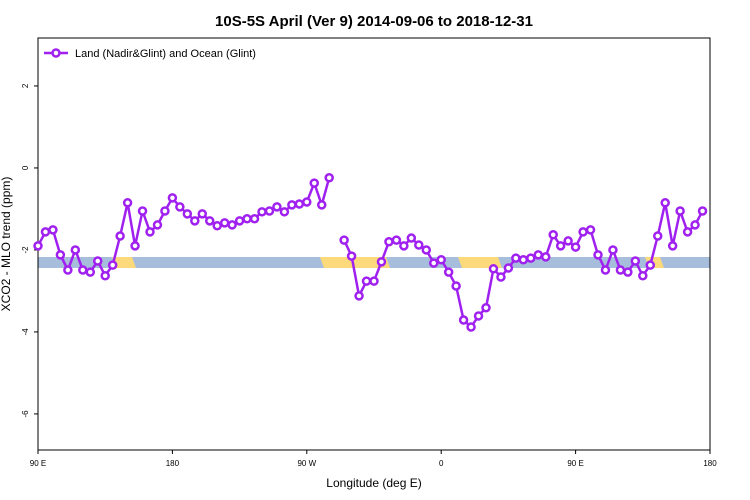 Image resolution: width=750 pixels, height=500 pixels. Describe the element at coordinates (575, 463) in the screenshot. I see `x-tick-label: 90 E` at that location.